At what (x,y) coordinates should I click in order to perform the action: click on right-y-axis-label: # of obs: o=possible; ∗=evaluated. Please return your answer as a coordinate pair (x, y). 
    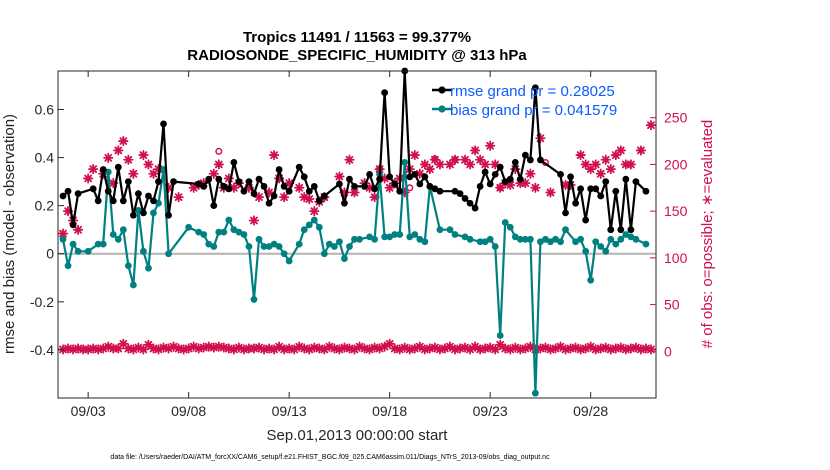
    Looking at the image, I should click on (707, 234).